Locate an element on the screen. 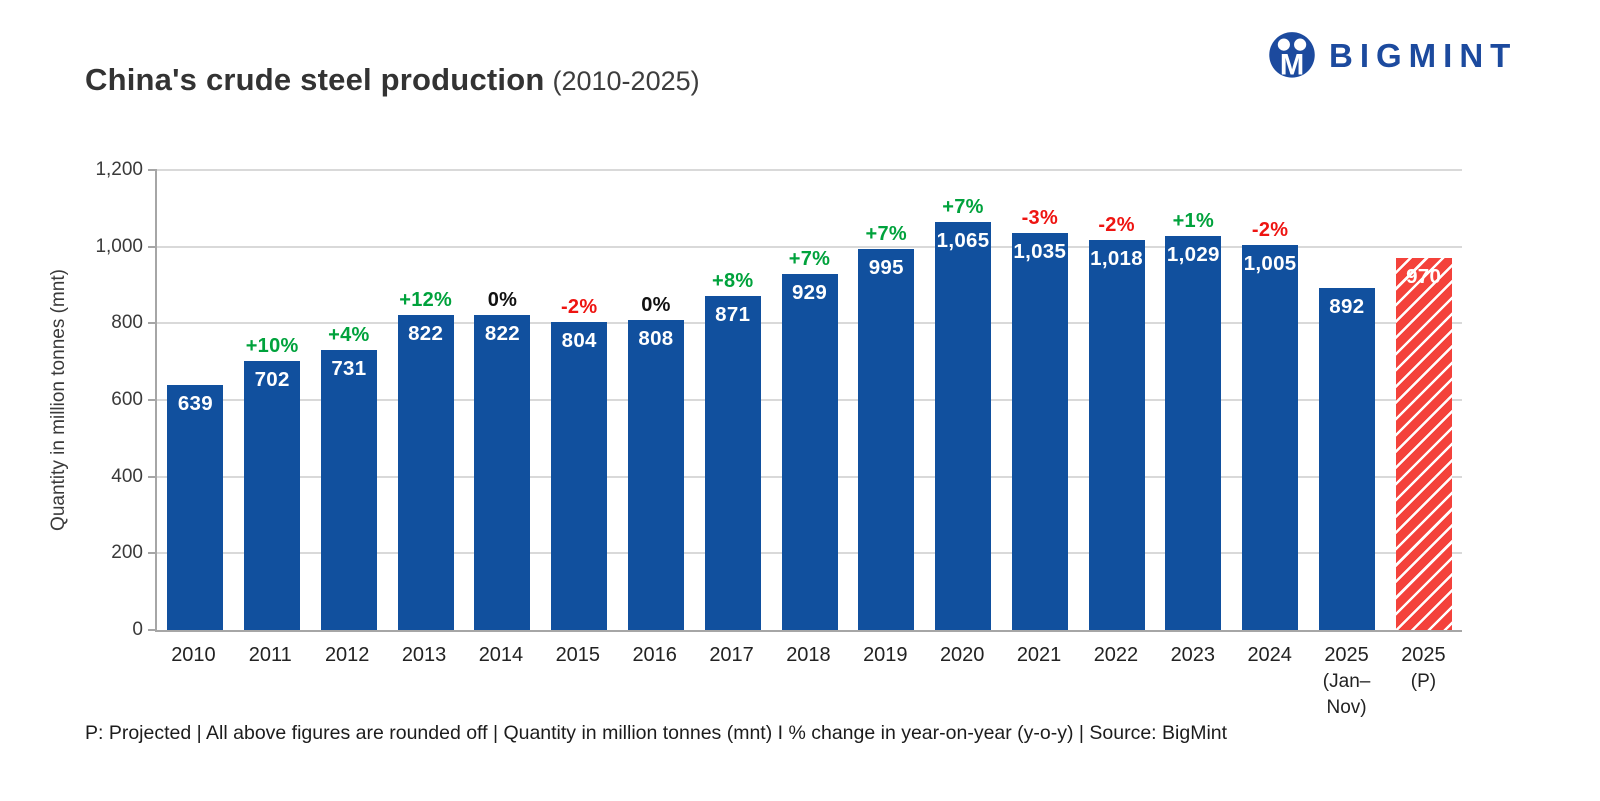  x-axis-label: 2017 is located at coordinates (731, 681).